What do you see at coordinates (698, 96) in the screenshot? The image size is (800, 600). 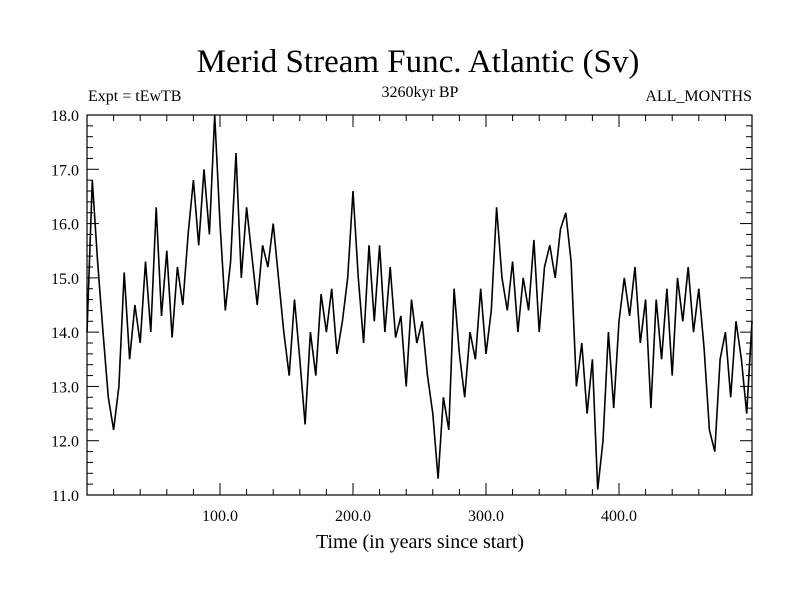 I see `subtitle-right: ALL_MONTHS` at bounding box center [698, 96].